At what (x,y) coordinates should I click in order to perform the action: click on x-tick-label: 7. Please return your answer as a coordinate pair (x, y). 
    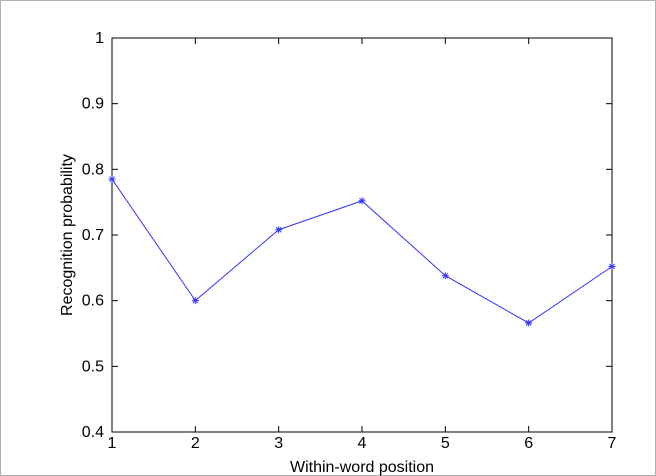
    Looking at the image, I should click on (612, 443).